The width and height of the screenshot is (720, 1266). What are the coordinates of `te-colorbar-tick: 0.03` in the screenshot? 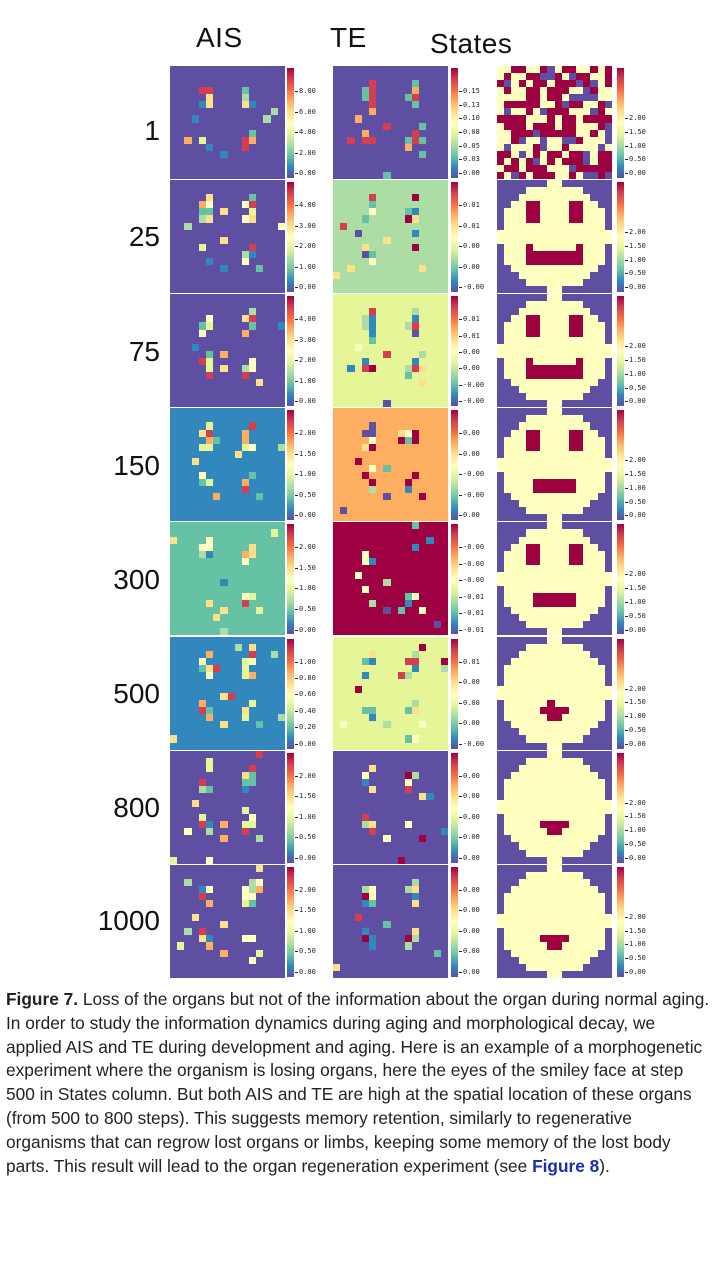 It's located at (469, 159).